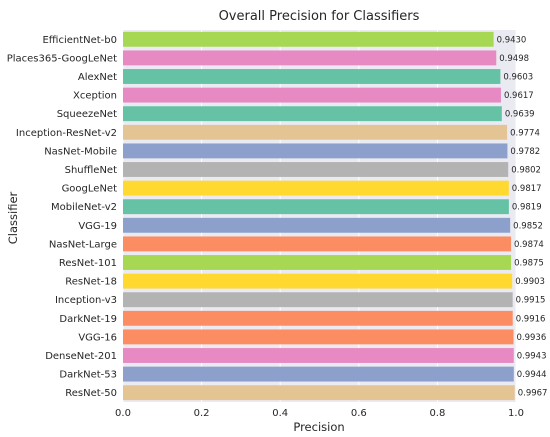 The width and height of the screenshot is (550, 437). I want to click on y-tick-label: Inception-v3, so click(86, 300).